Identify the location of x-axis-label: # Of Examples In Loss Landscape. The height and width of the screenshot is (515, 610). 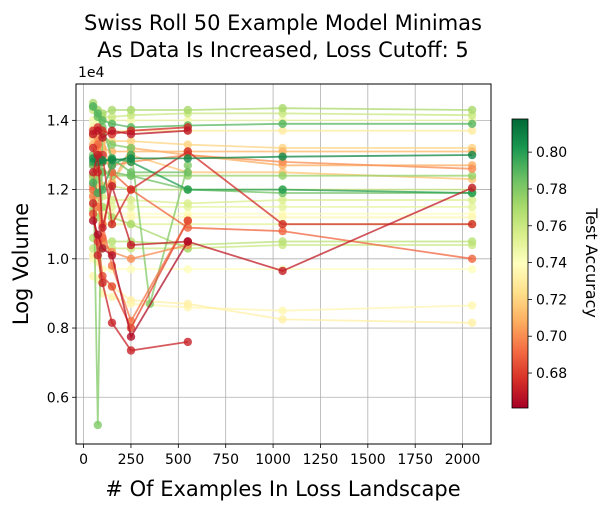
(282, 489).